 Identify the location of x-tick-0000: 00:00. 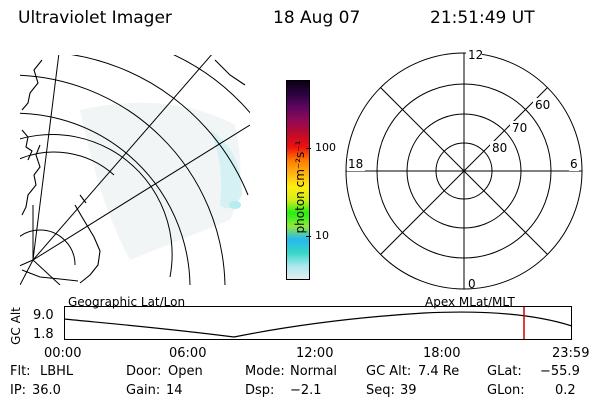
(63, 353).